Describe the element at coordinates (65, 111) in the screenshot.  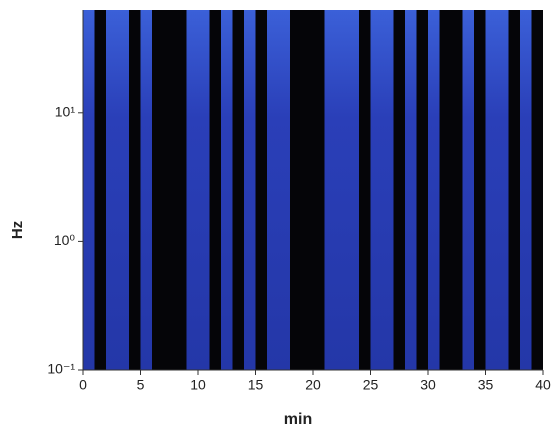
I see `y-tick-label: 10¹` at that location.